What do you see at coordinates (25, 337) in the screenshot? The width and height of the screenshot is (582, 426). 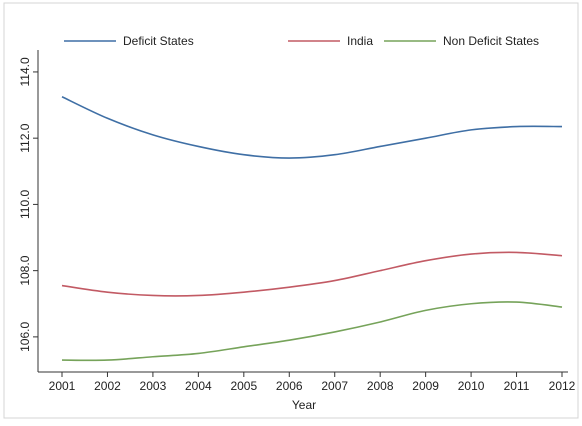 I see `y-tick-label: 106.0` at bounding box center [25, 337].